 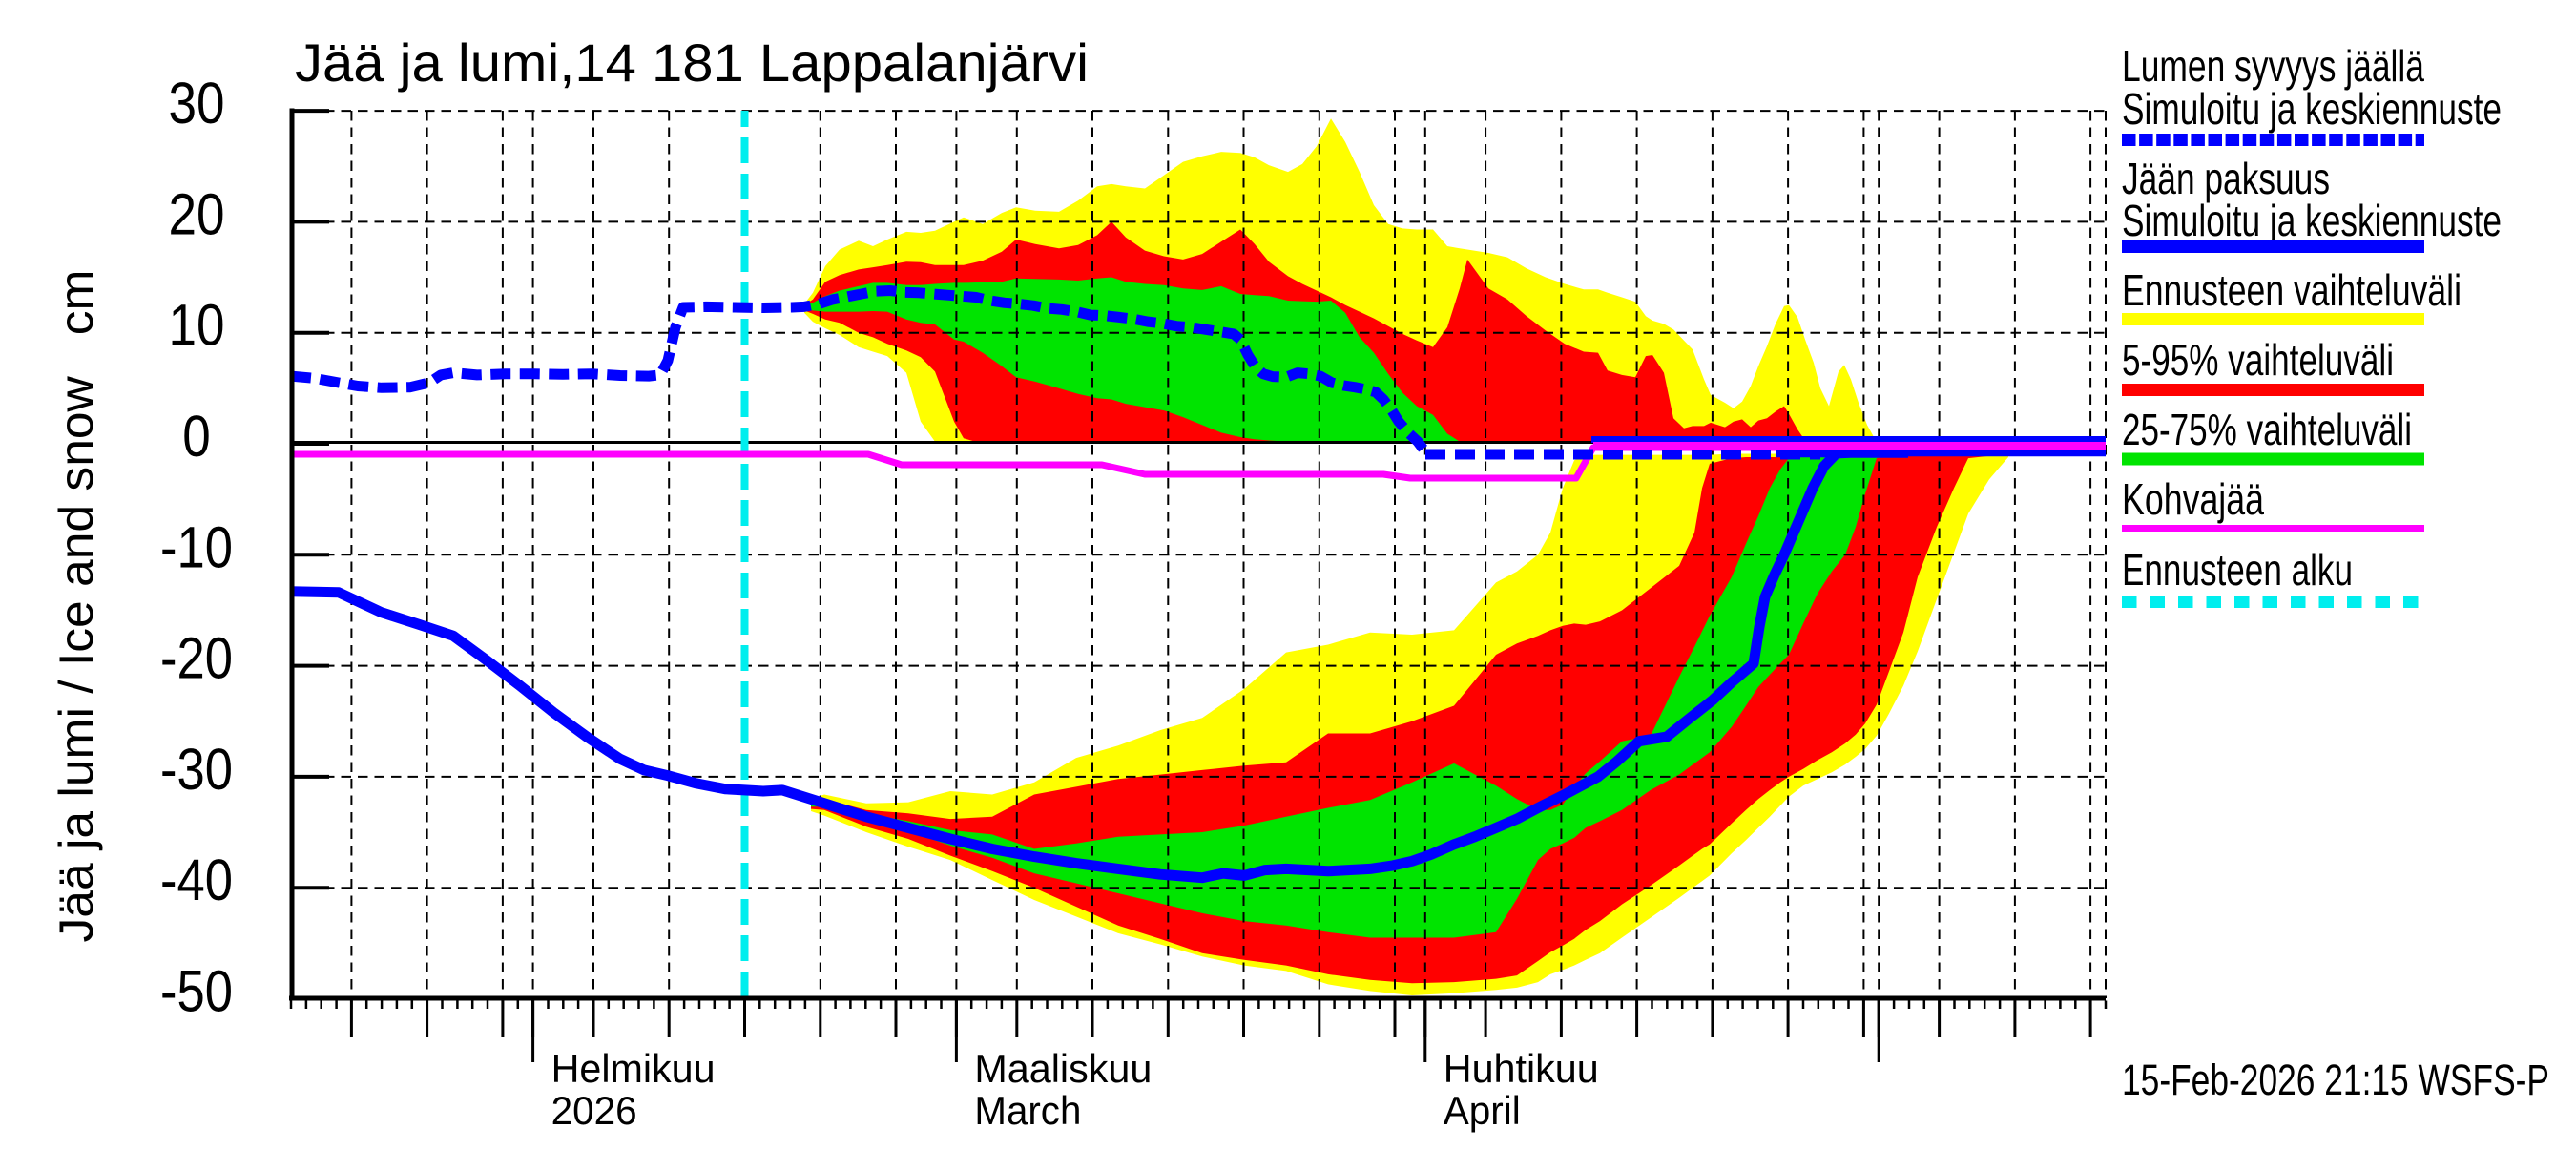 What do you see at coordinates (1063, 1068) in the screenshot?
I see `svg-text: Maaliskuu` at bounding box center [1063, 1068].